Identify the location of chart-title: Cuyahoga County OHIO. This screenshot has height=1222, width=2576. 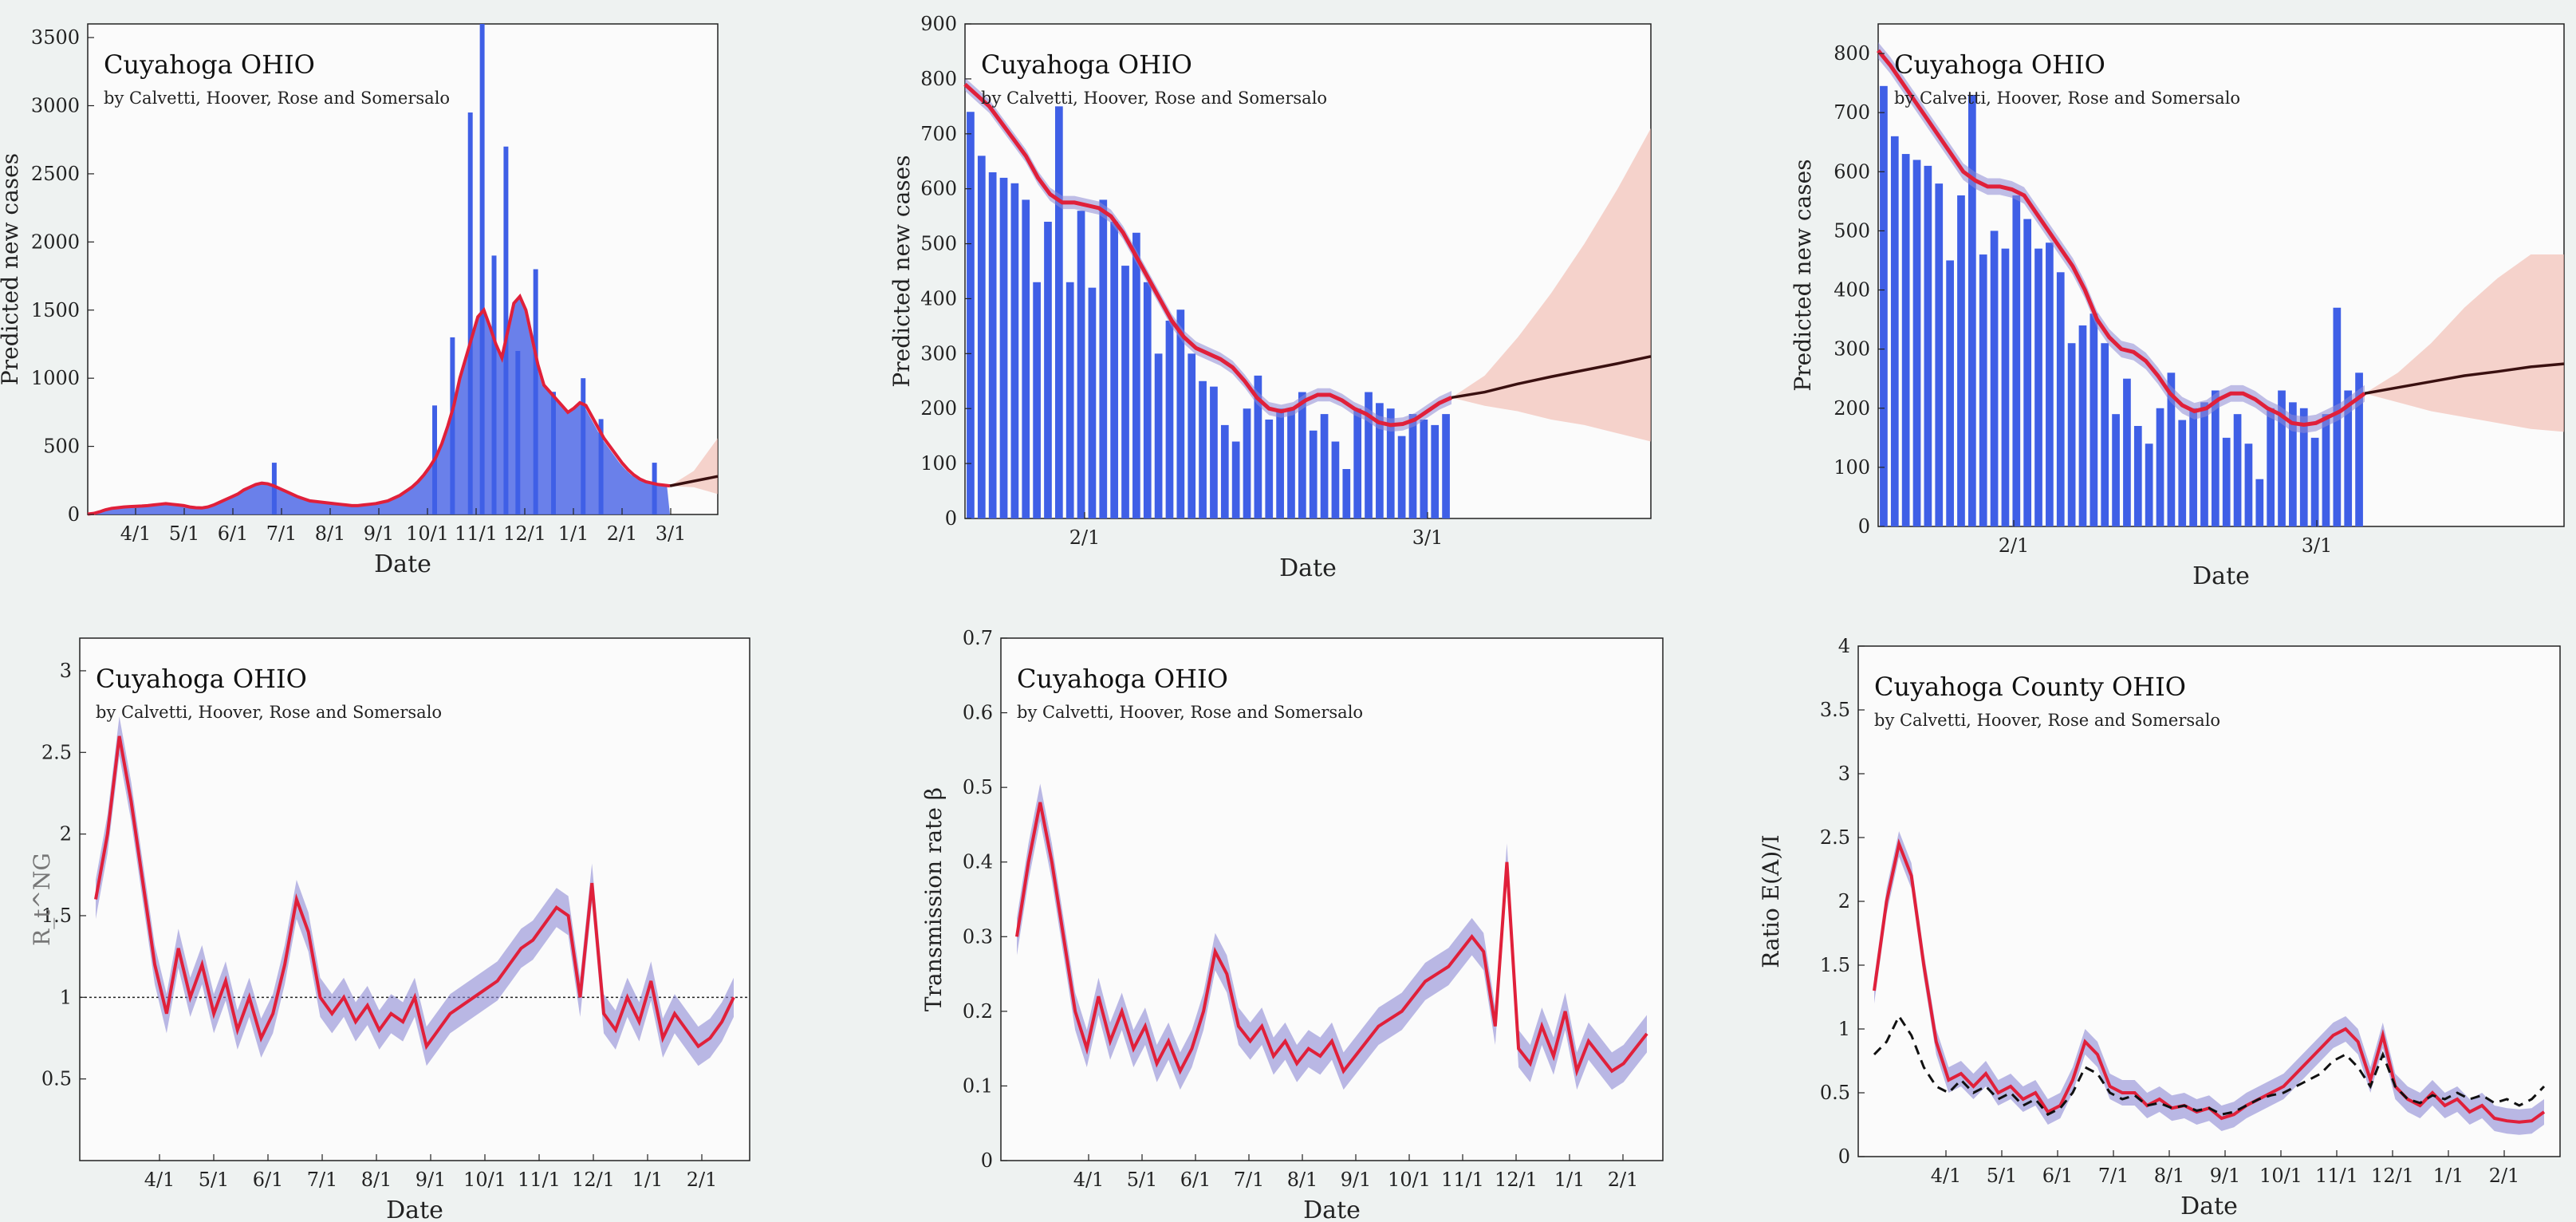
(2030, 687).